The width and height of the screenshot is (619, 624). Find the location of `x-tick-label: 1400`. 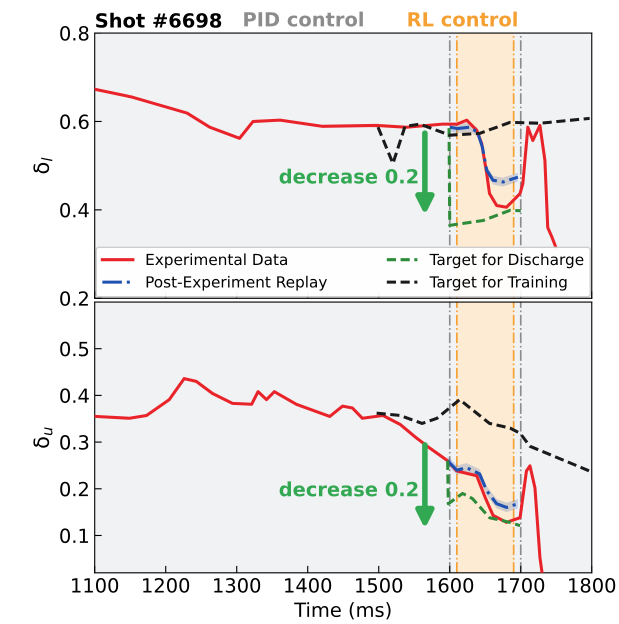

x-tick-label: 1400 is located at coordinates (308, 585).